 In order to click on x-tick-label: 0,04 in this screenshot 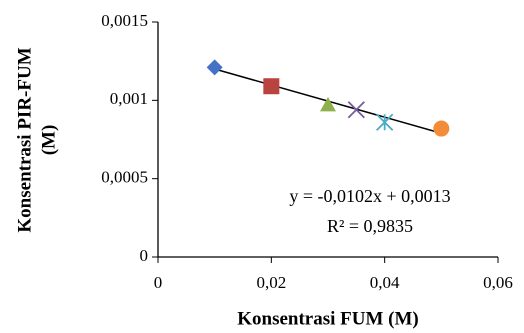, I will do `click(385, 282)`.